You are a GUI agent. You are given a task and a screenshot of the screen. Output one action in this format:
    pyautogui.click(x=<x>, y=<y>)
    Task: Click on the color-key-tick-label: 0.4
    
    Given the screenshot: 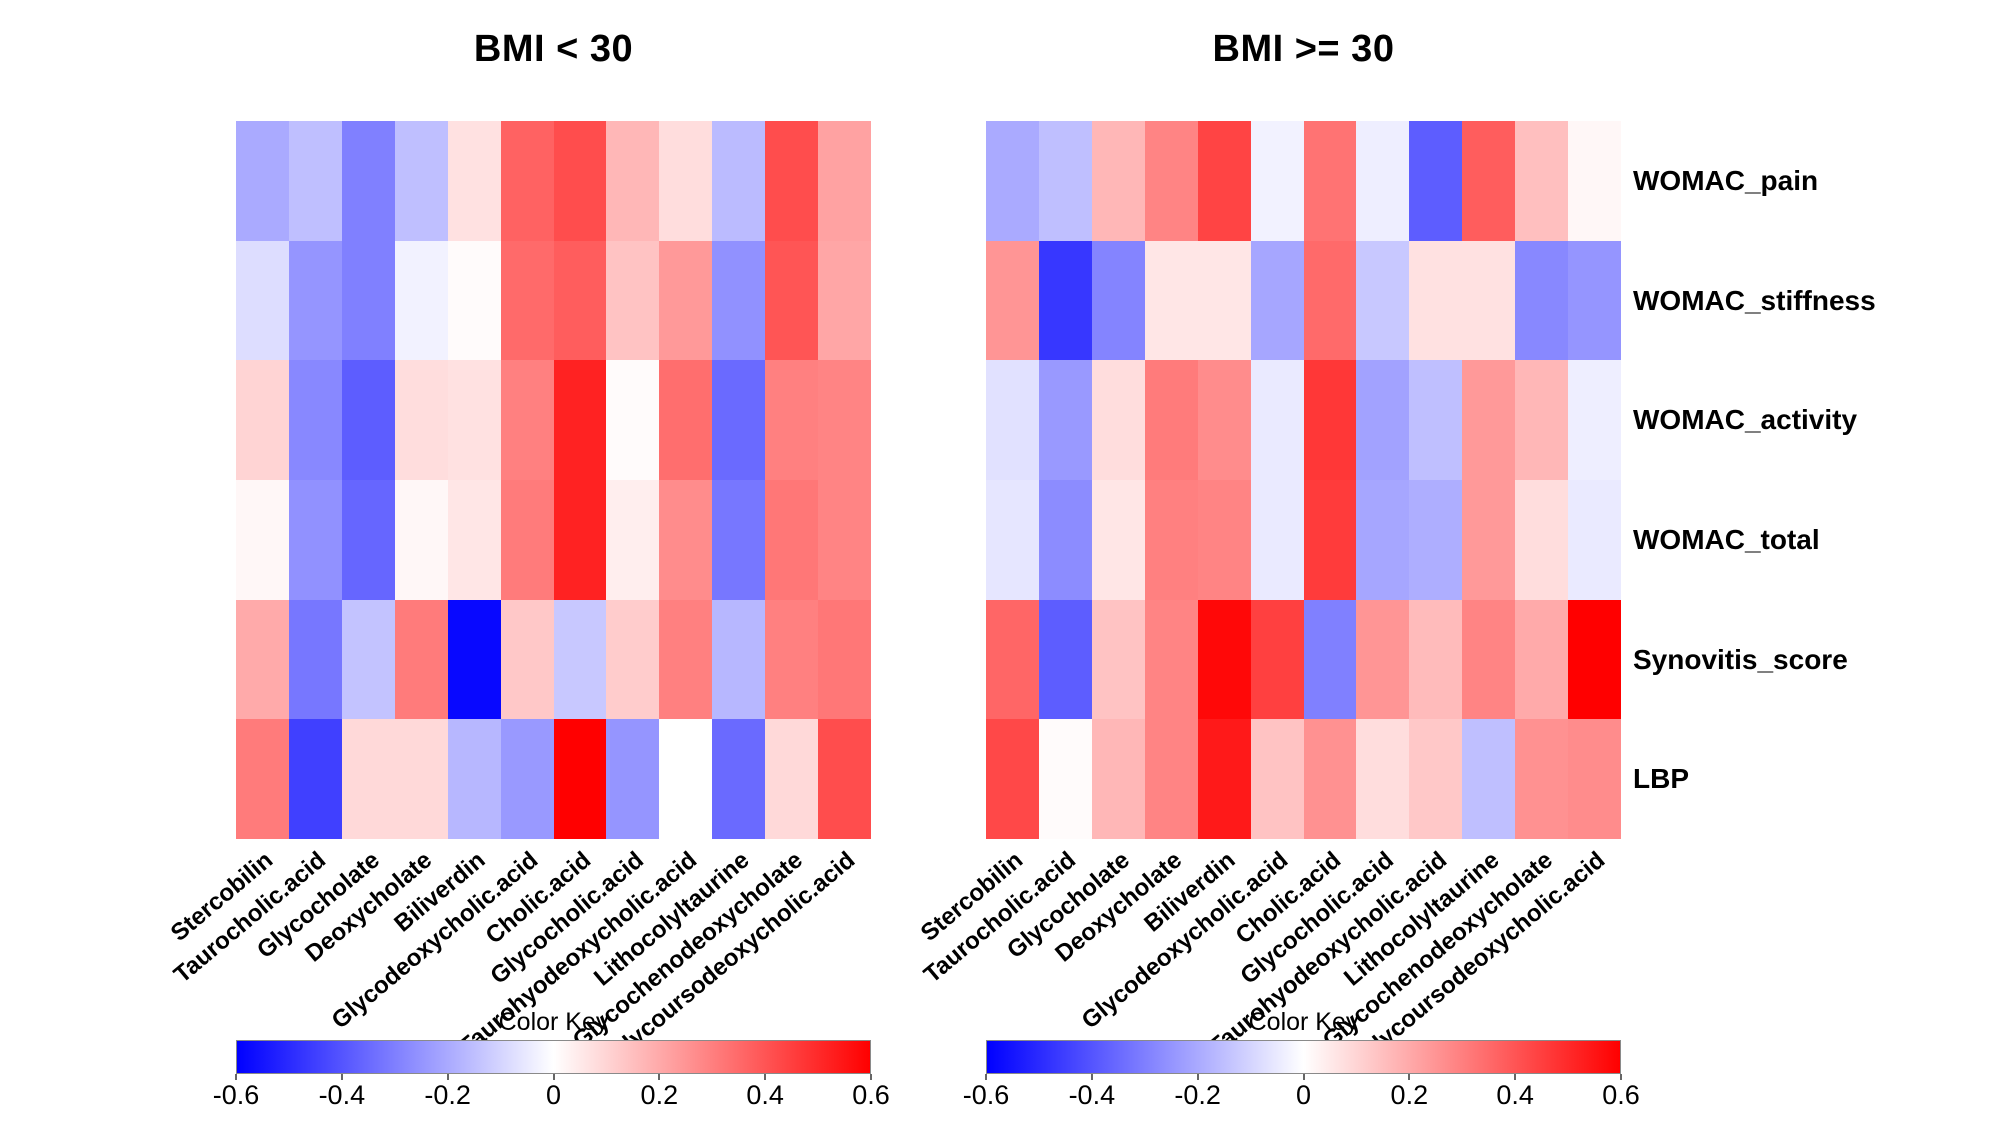 What is the action you would take?
    pyautogui.click(x=765, y=1095)
    